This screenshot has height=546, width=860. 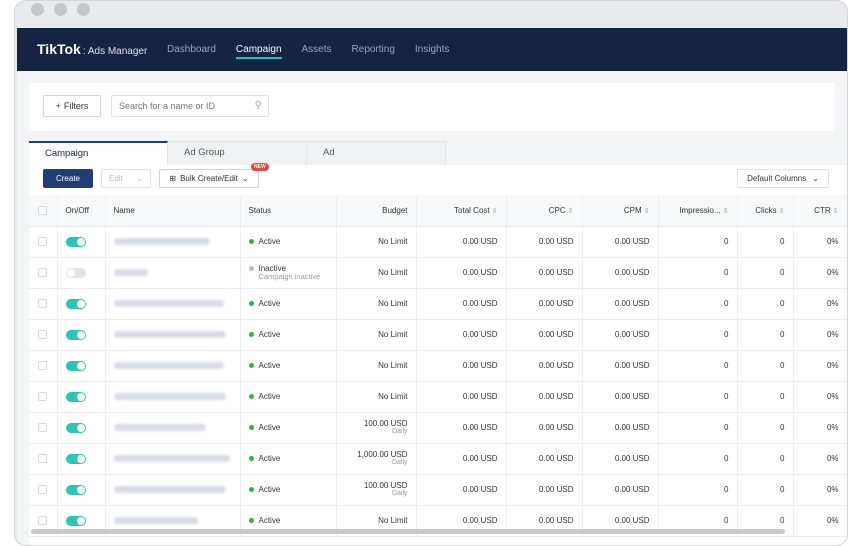 What do you see at coordinates (376, 242) in the screenshot?
I see `budget-cell: No Limit` at bounding box center [376, 242].